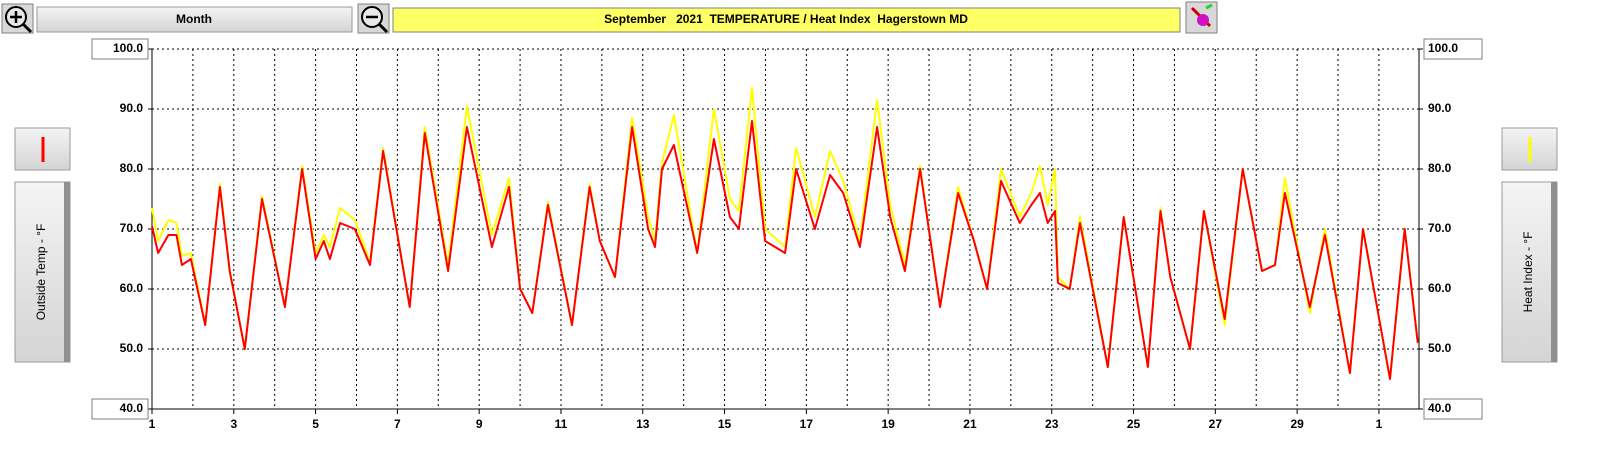 The image size is (1599, 452). Describe the element at coordinates (725, 424) in the screenshot. I see `x-tick-label: 15` at that location.